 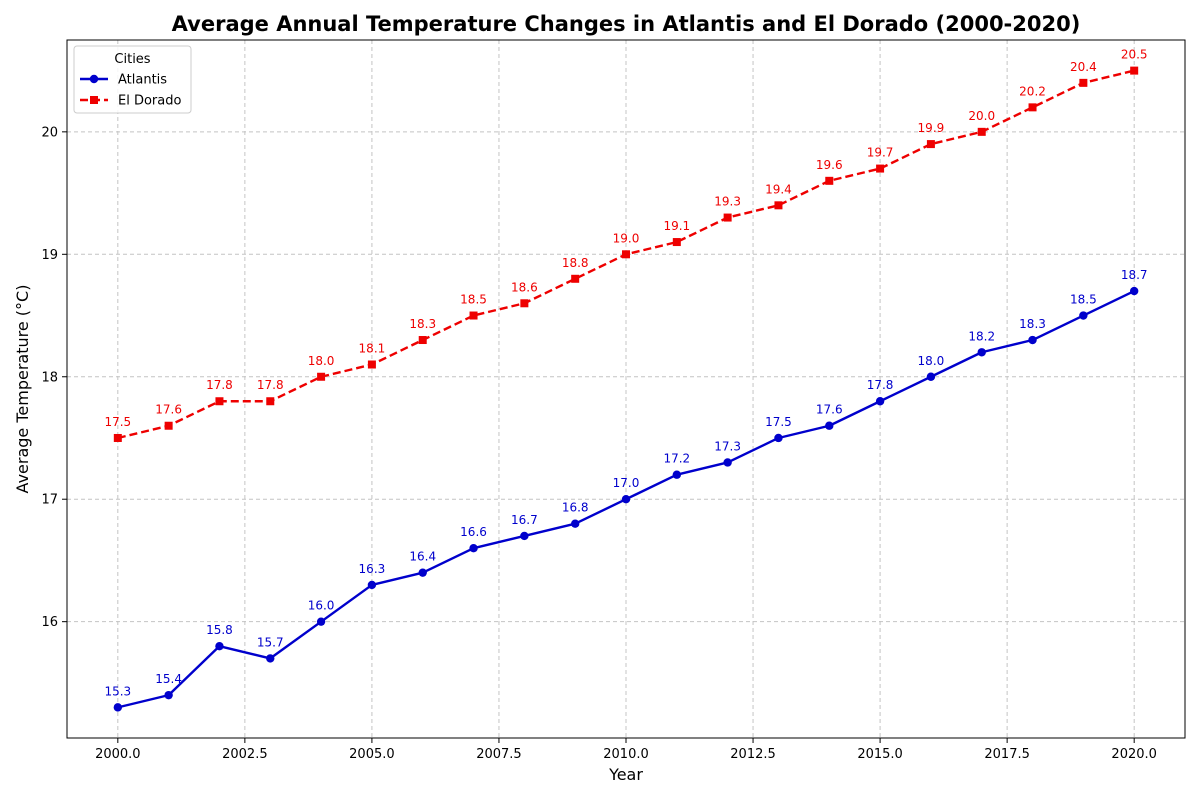 What do you see at coordinates (245, 754) in the screenshot?
I see `x-tick-label: 2002.5` at bounding box center [245, 754].